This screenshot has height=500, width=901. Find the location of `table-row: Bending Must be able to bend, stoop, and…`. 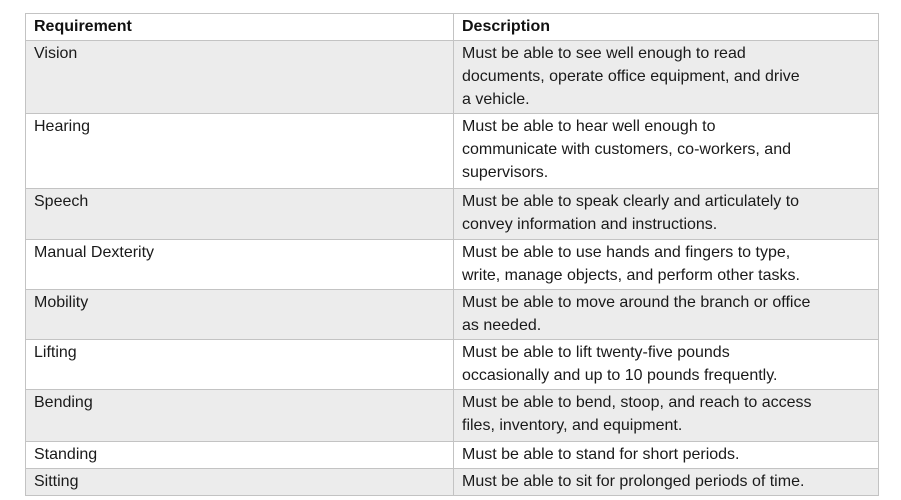

table-row: Bending Must be able to bend, stoop, and… is located at coordinates (452, 415).